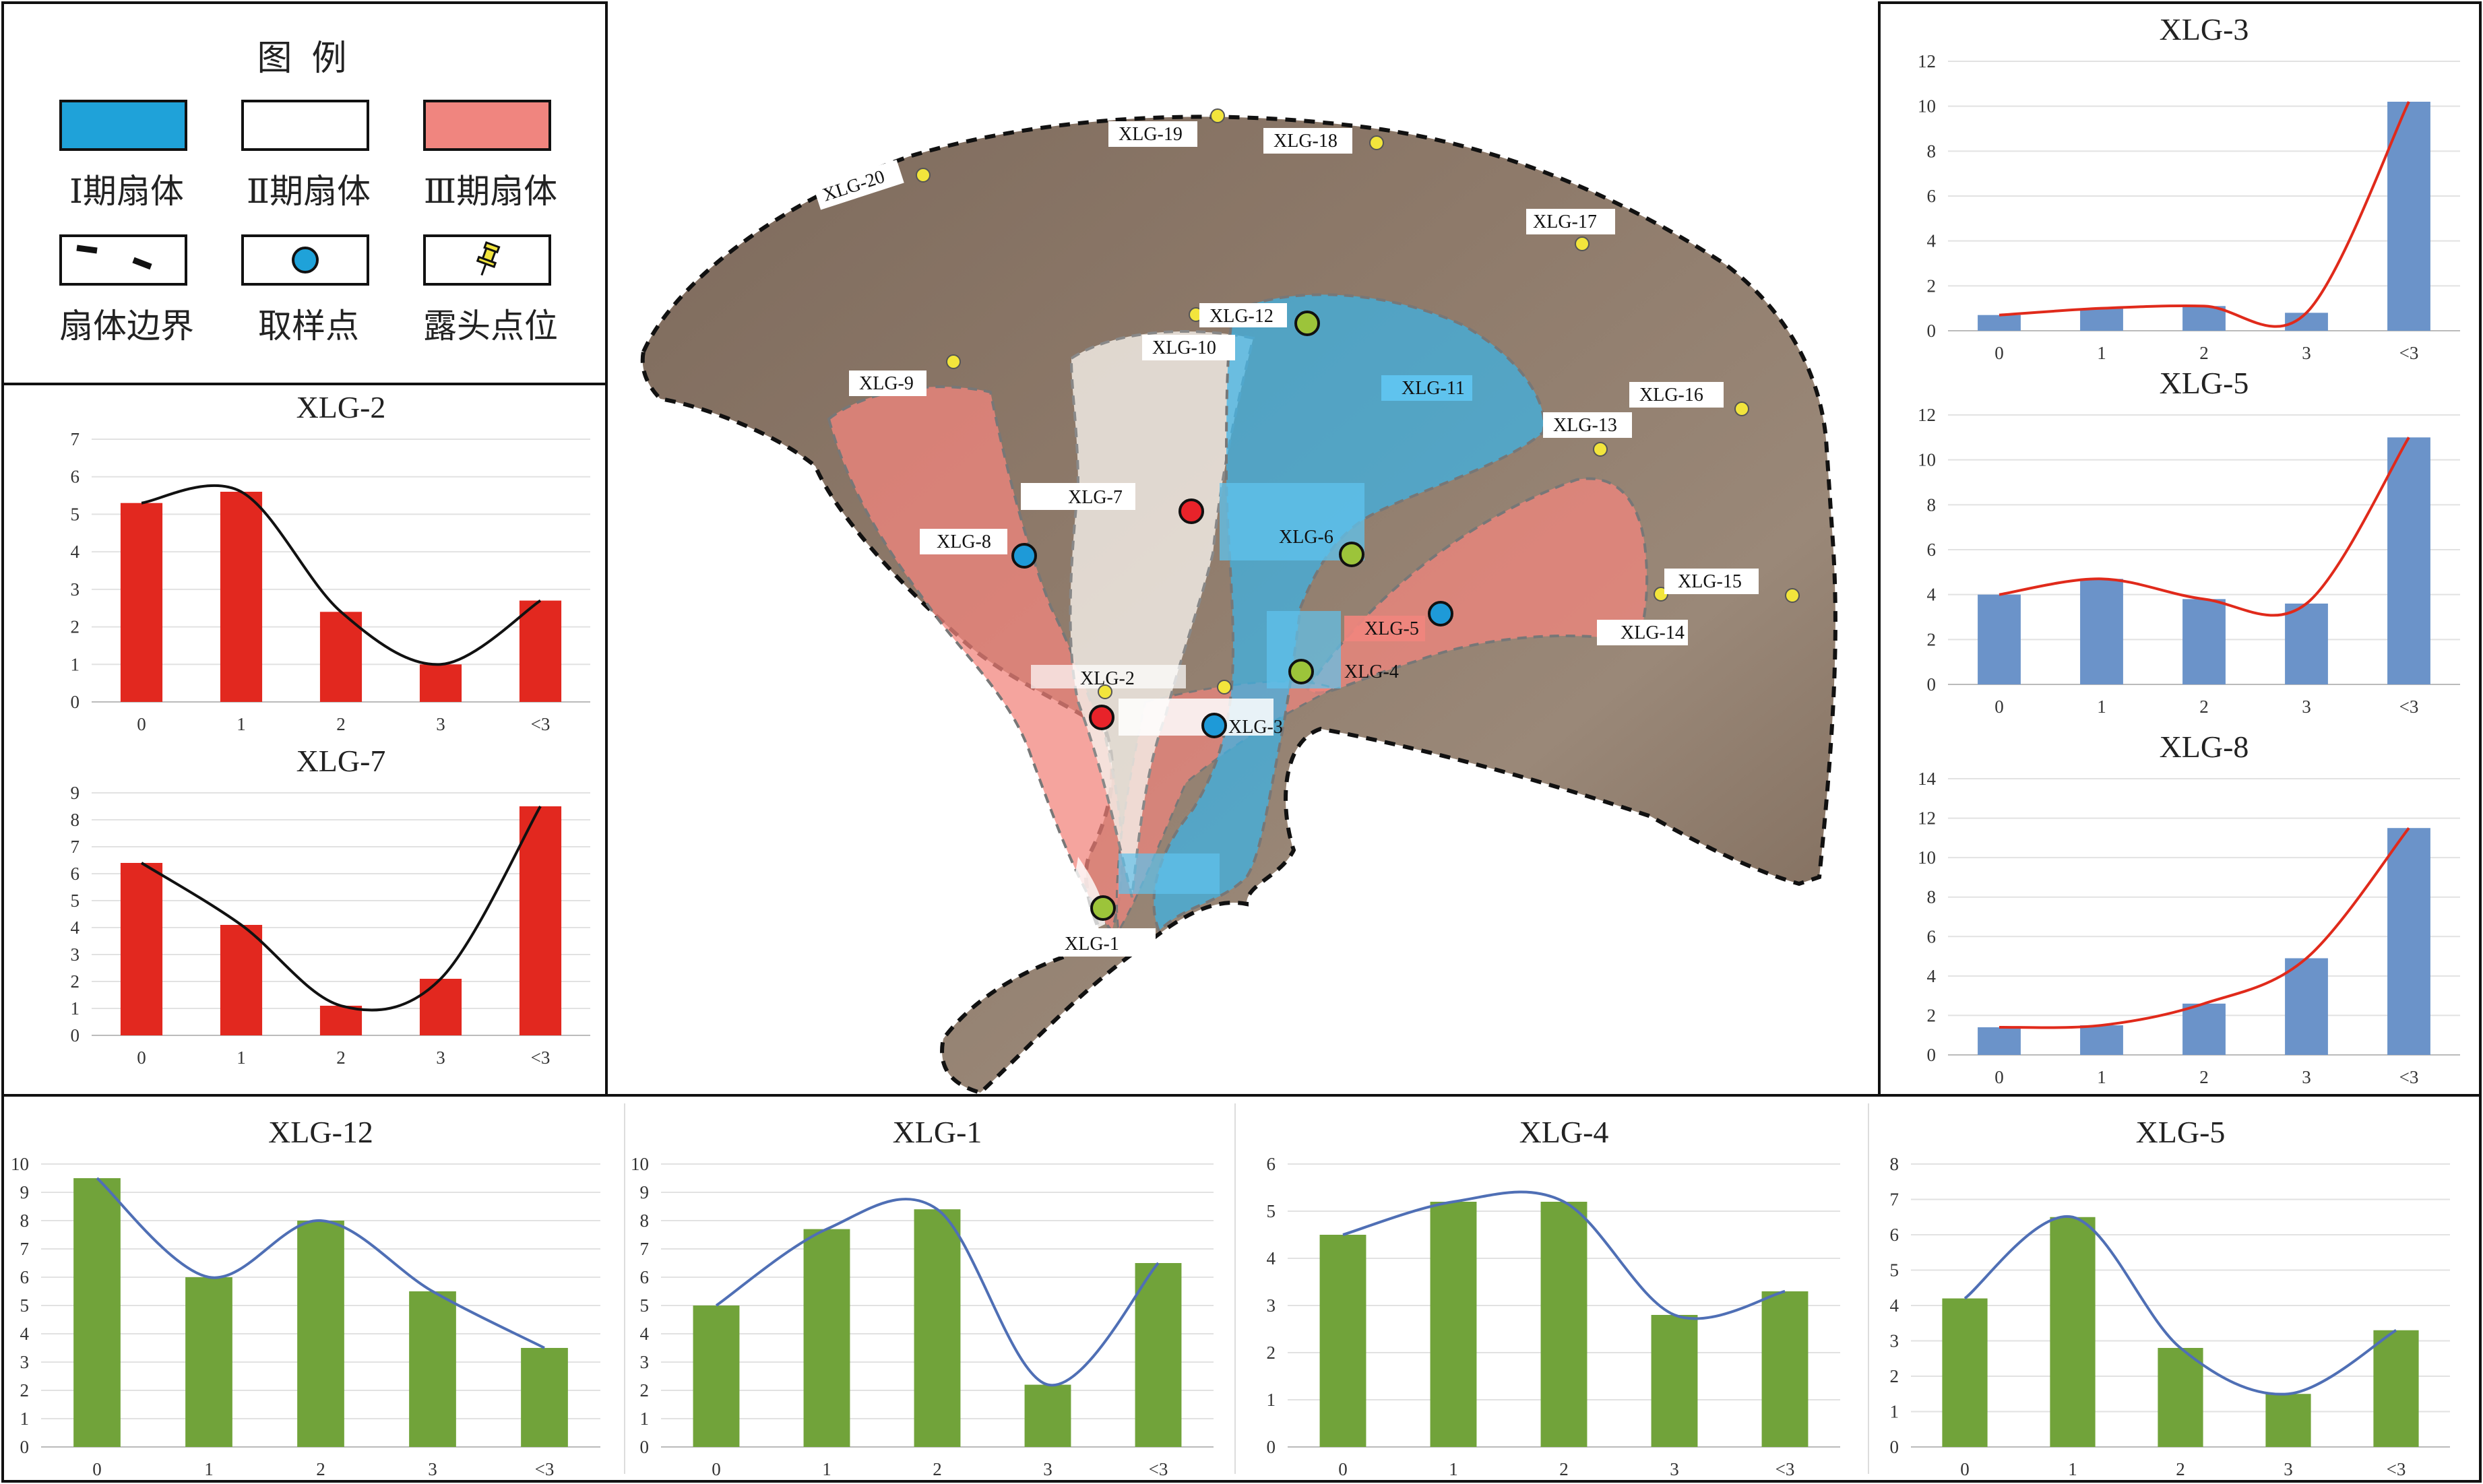 Image resolution: width=2483 pixels, height=1484 pixels. I want to click on sample-point-icon, so click(305, 260).